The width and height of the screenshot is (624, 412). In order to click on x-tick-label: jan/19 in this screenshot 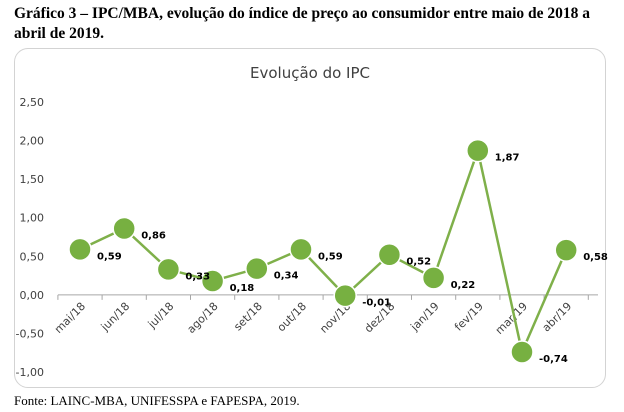, I will do `click(424, 317)`.